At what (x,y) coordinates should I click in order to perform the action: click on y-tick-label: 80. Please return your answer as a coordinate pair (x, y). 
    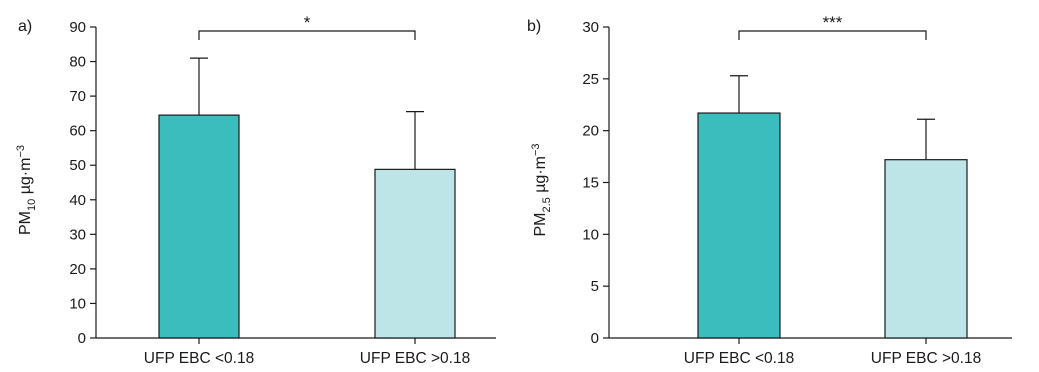
    Looking at the image, I should click on (77, 62).